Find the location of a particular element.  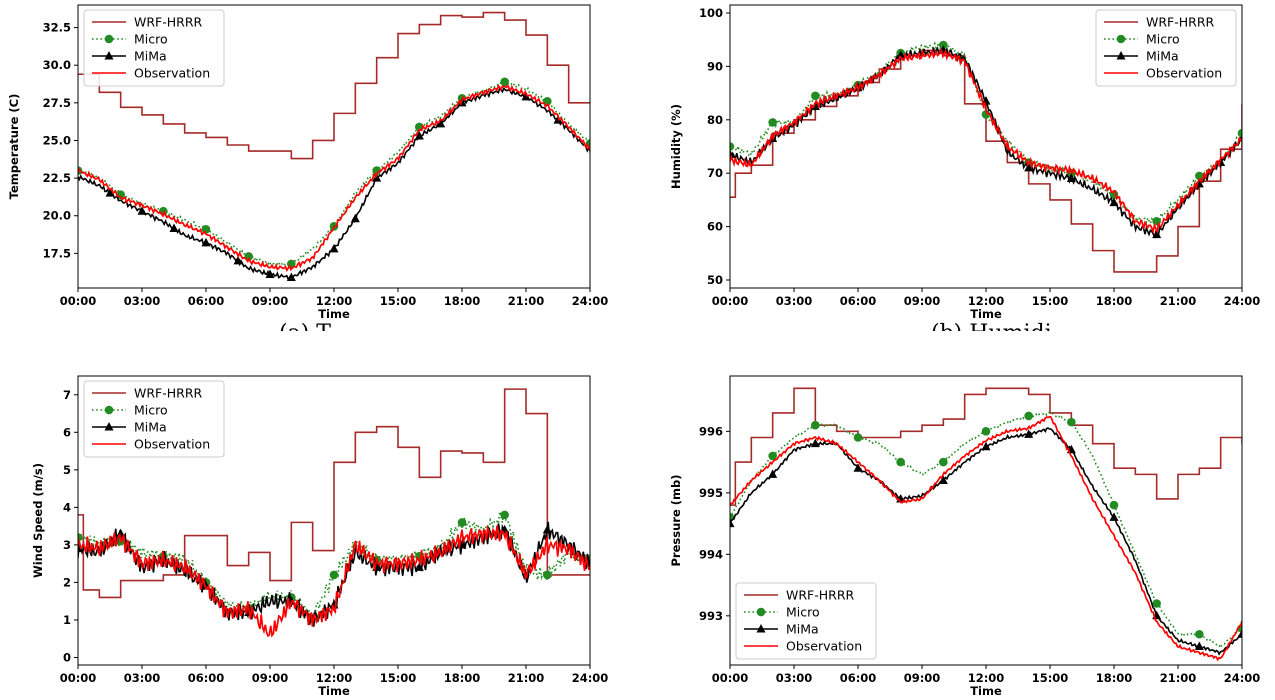

caption: (b) Humidi is located at coordinates (991, 333).